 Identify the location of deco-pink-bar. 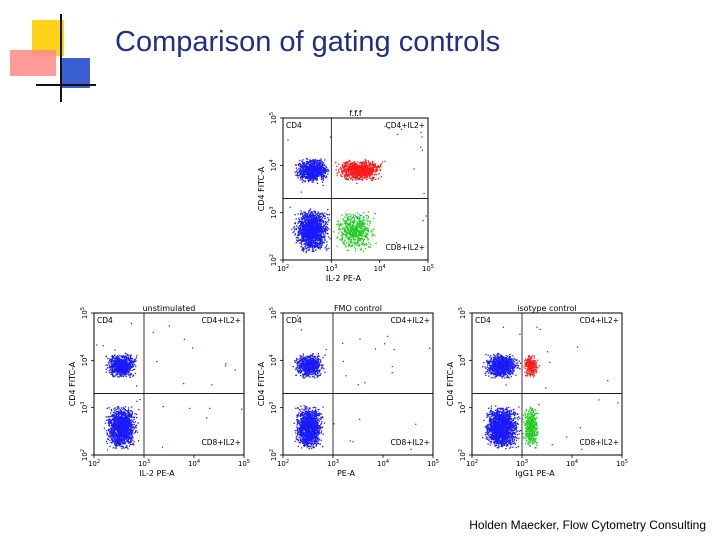
(33, 63).